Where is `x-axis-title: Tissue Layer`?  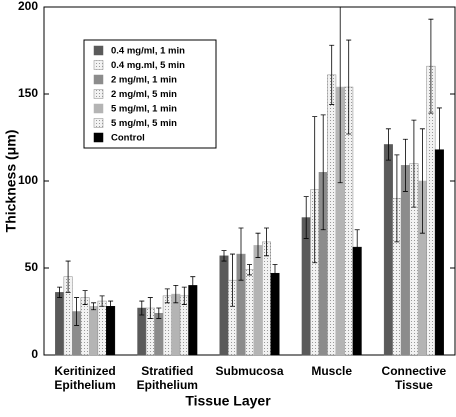 x-axis-title: Tissue Layer is located at coordinates (228, 401).